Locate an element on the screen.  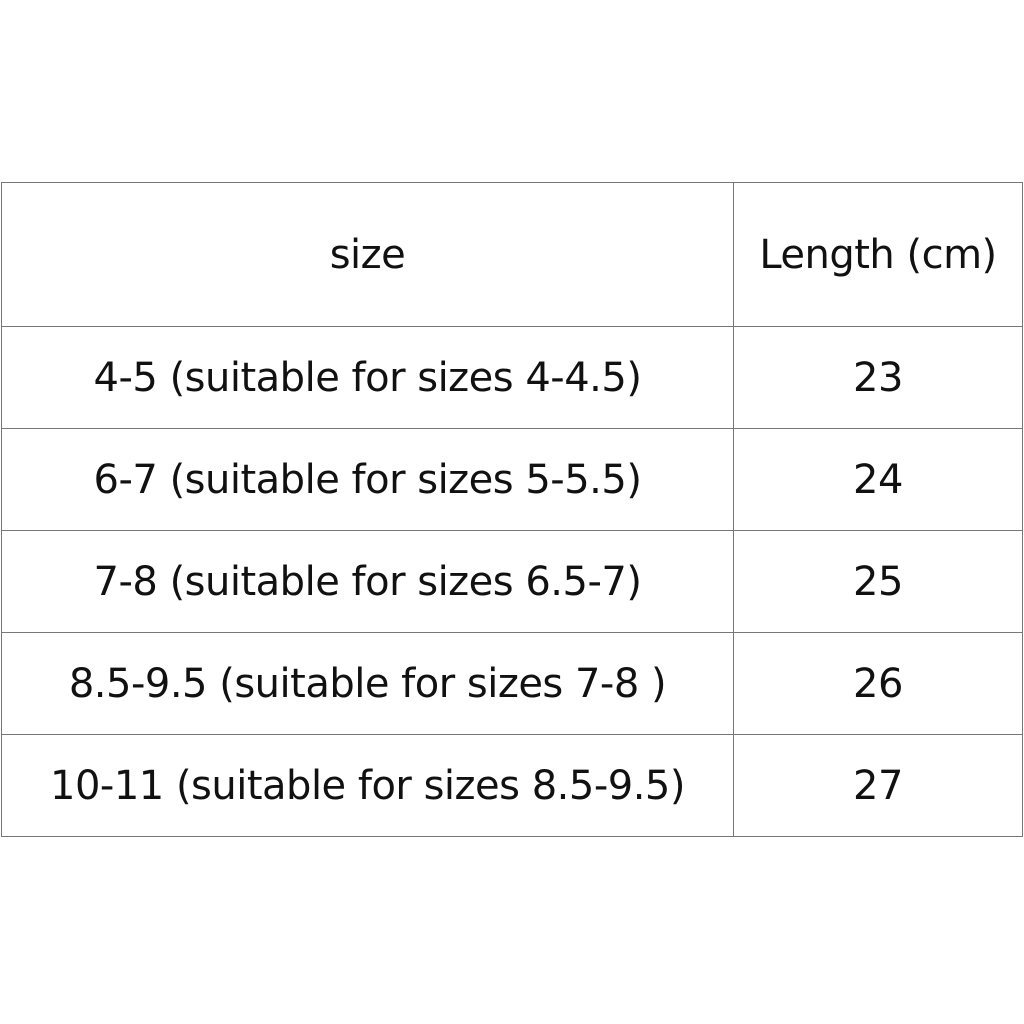
table-row: 7-8 (suitable for sizes 6.5-7) 25 is located at coordinates (512, 581).